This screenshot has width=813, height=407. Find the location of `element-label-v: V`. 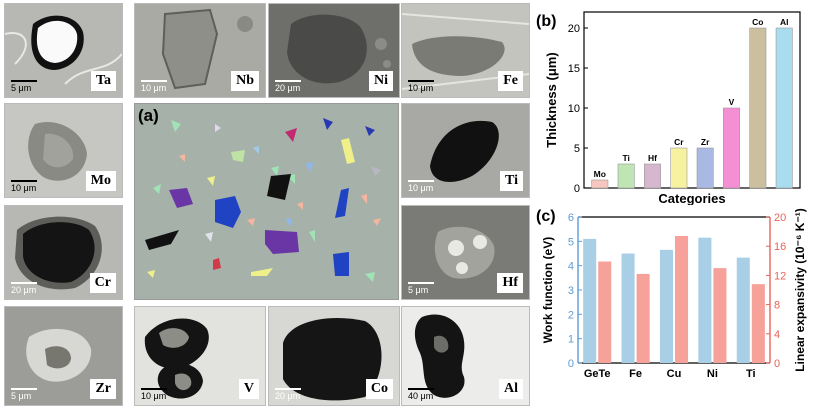

element-label-v: V is located at coordinates (248, 389).